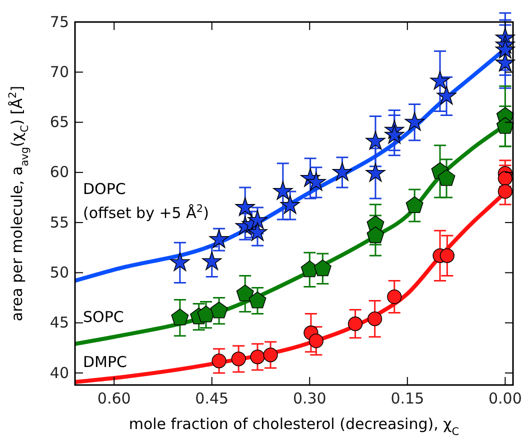 Image resolution: width=525 pixels, height=439 pixels. Describe the element at coordinates (294, 426) in the screenshot. I see `x-axis-title: mole fraction of cholesterol (decreasing), χ$_{C}$` at that location.